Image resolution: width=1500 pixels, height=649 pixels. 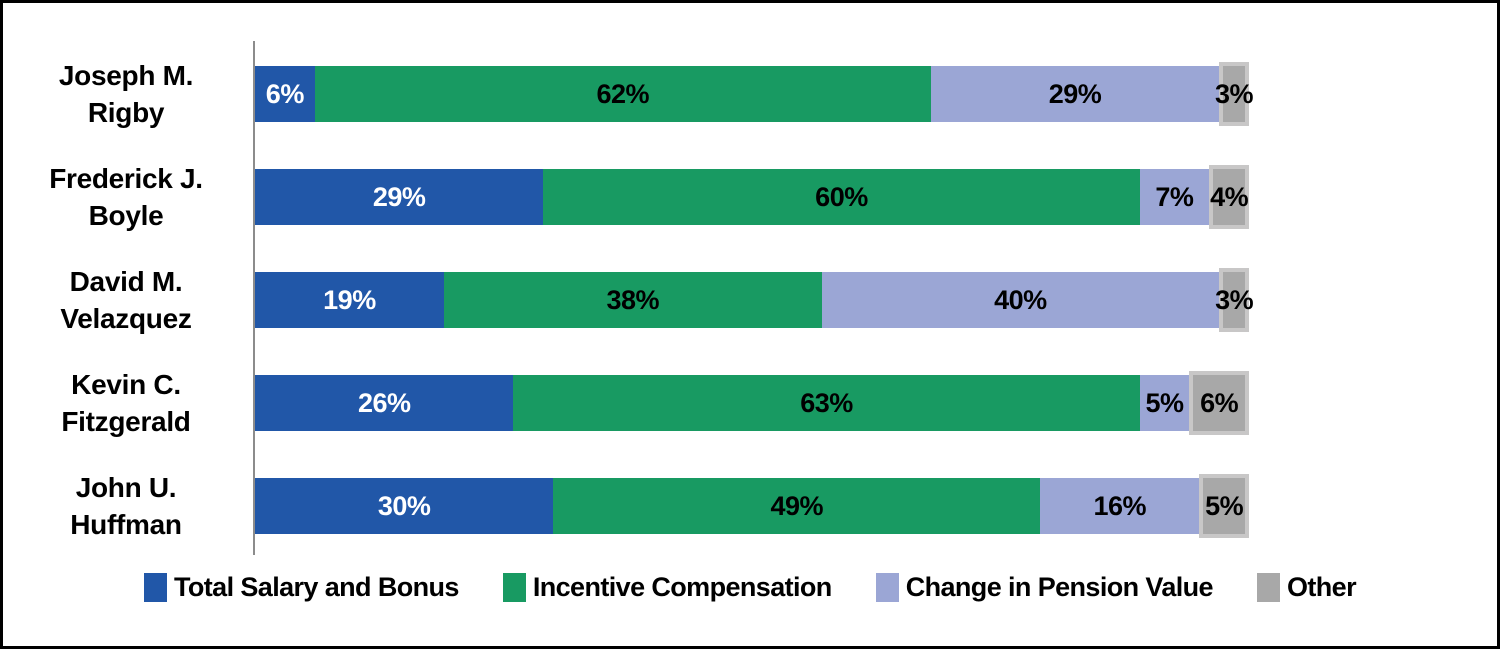 I want to click on bar-segment-total-salary-and-bonus: 19%, so click(x=349, y=300).